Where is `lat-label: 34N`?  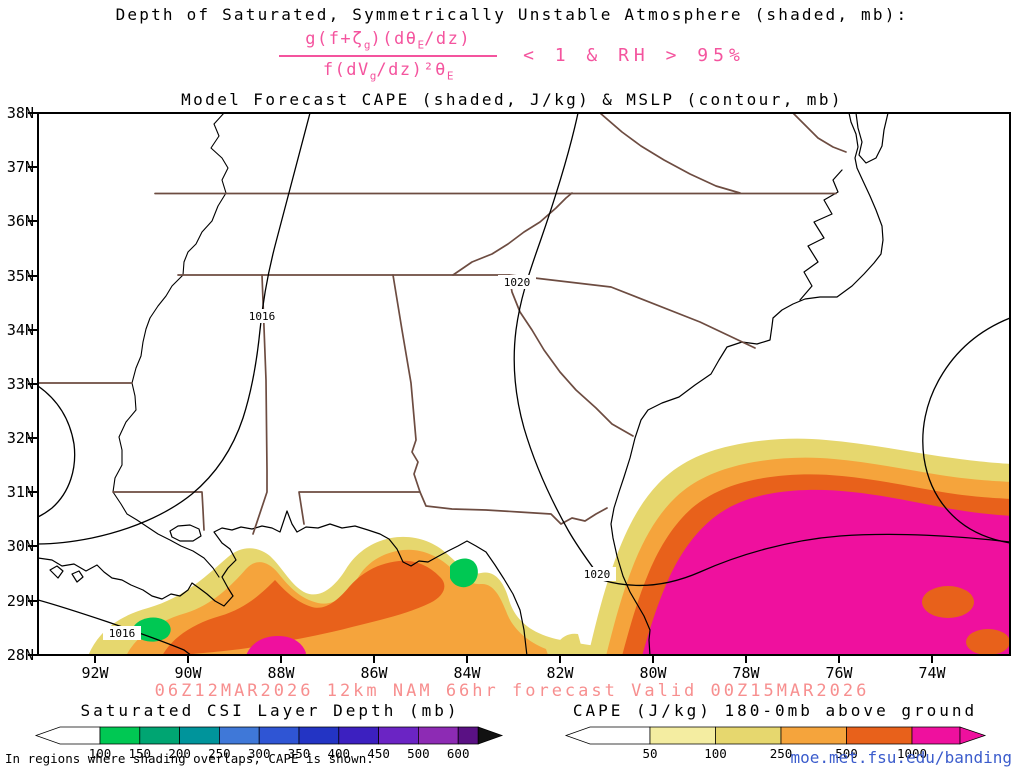
lat-label: 34N is located at coordinates (20, 330).